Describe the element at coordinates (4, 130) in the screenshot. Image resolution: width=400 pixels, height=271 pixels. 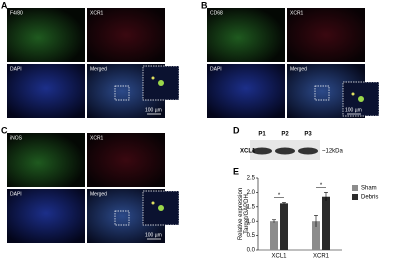
I see `panel-letter: C` at that location.